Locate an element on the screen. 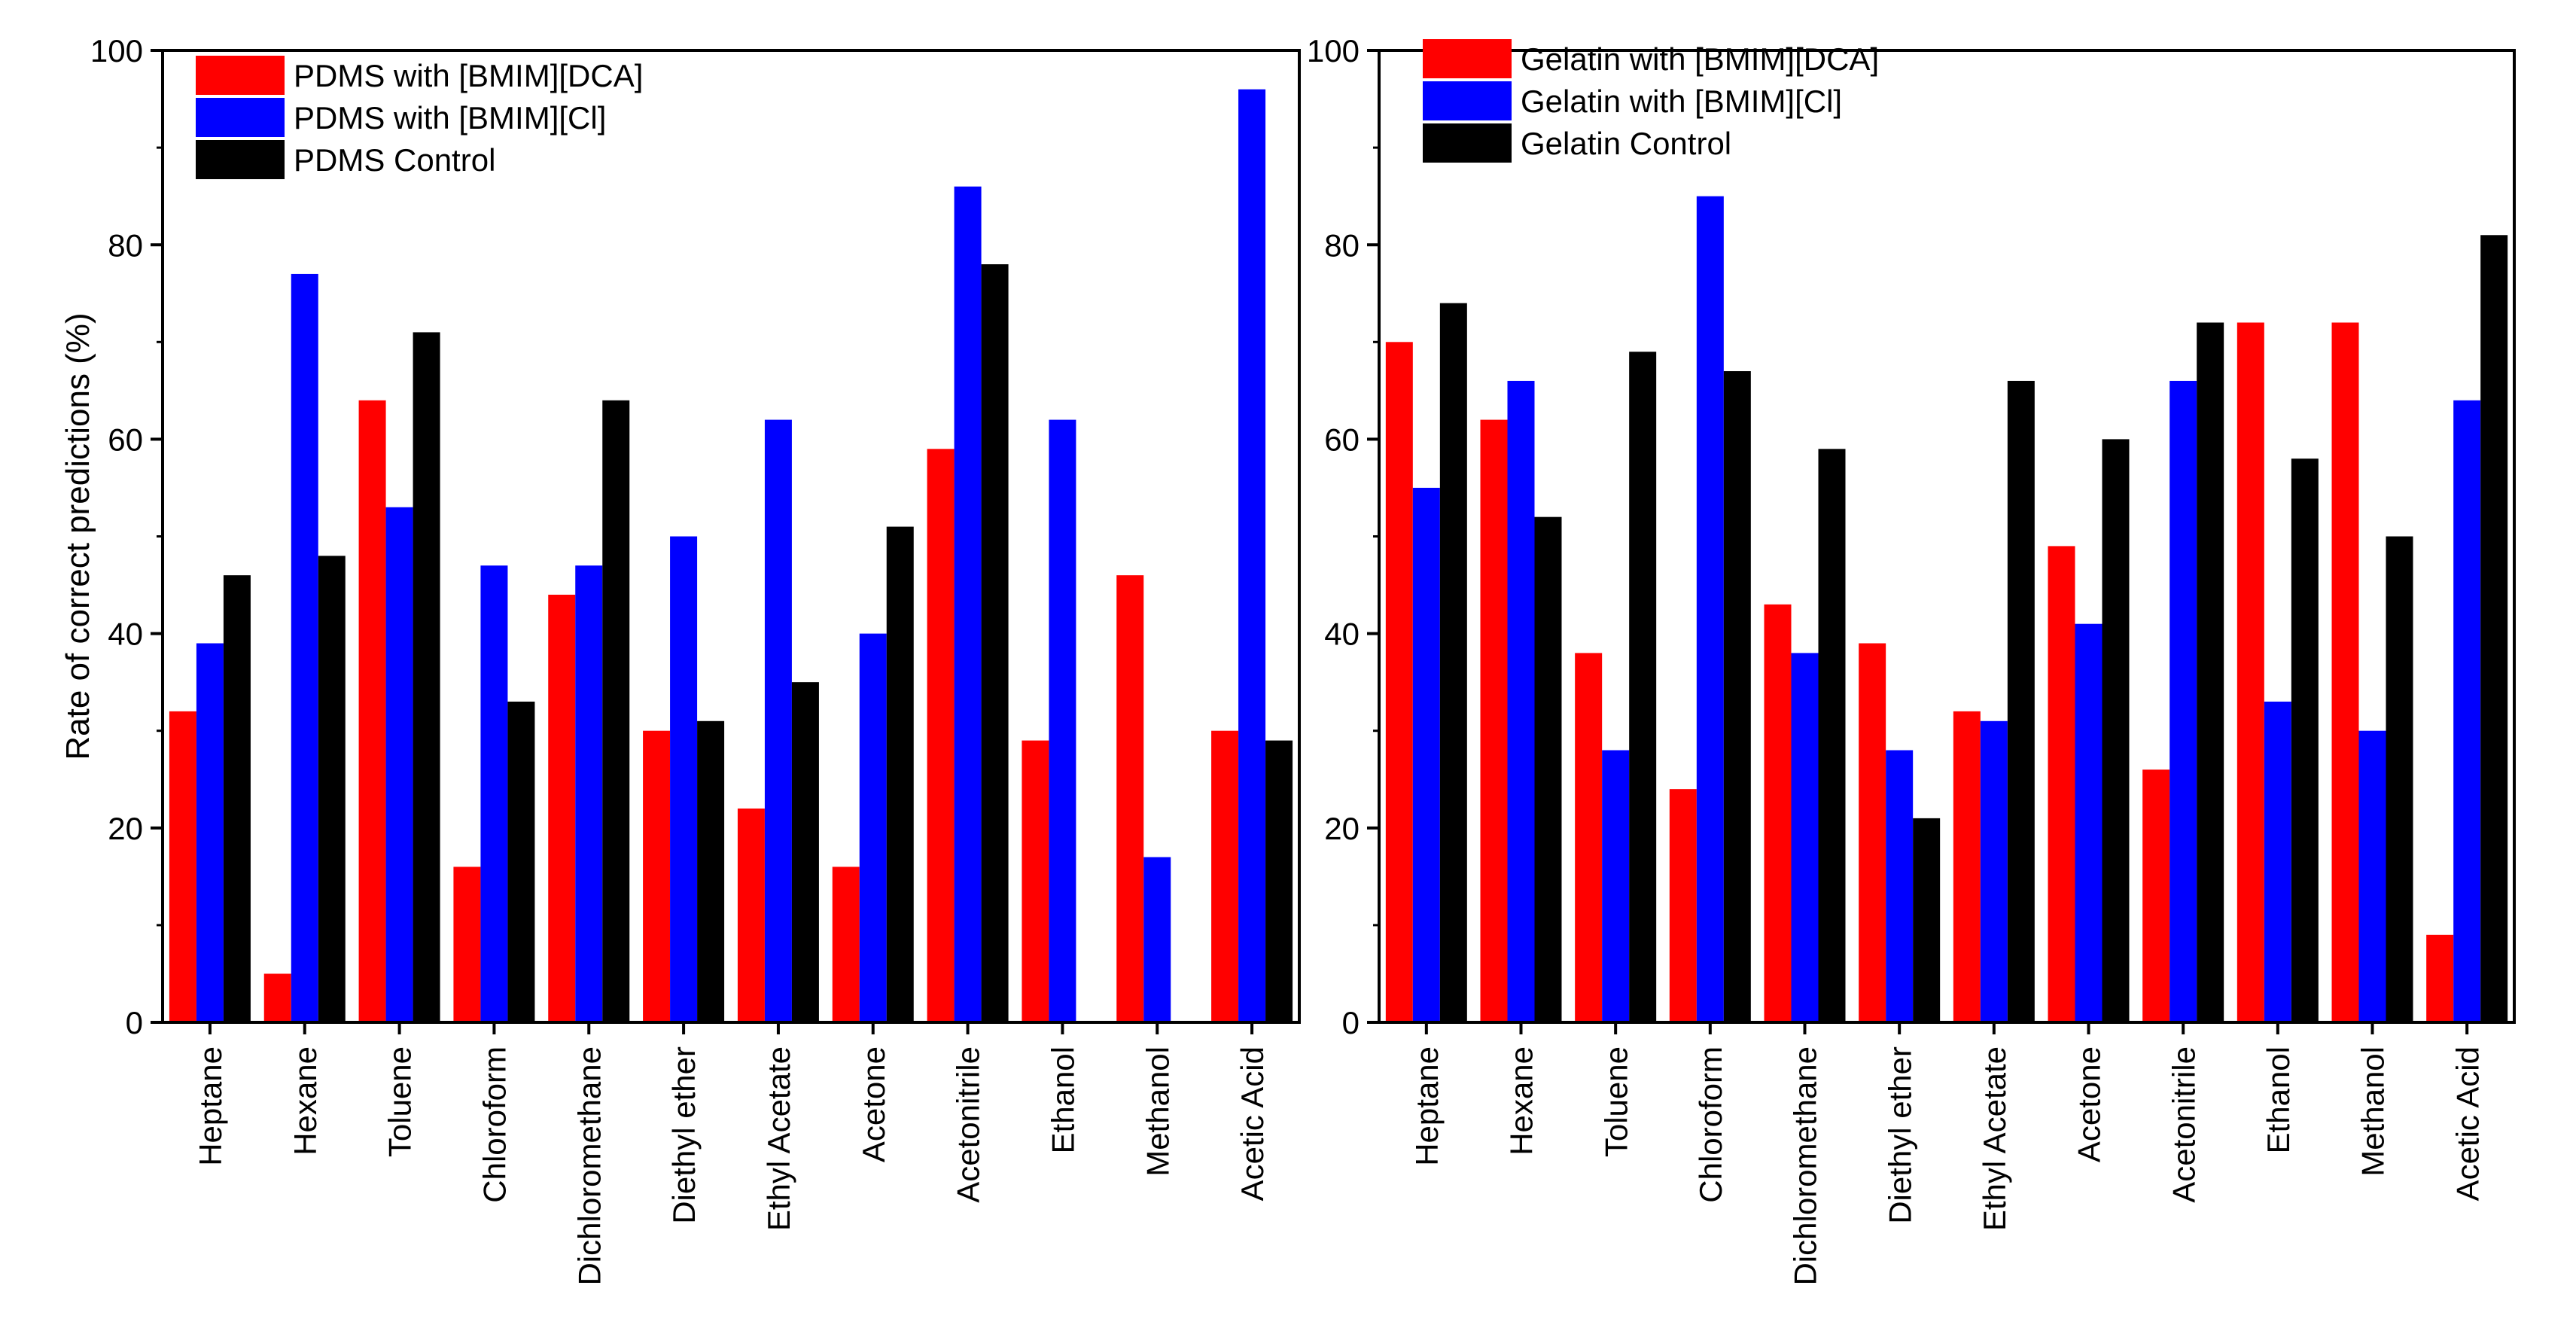 The image size is (2576, 1331). x-tick-label-ethanol: Ethanol is located at coordinates (1064, 1099).